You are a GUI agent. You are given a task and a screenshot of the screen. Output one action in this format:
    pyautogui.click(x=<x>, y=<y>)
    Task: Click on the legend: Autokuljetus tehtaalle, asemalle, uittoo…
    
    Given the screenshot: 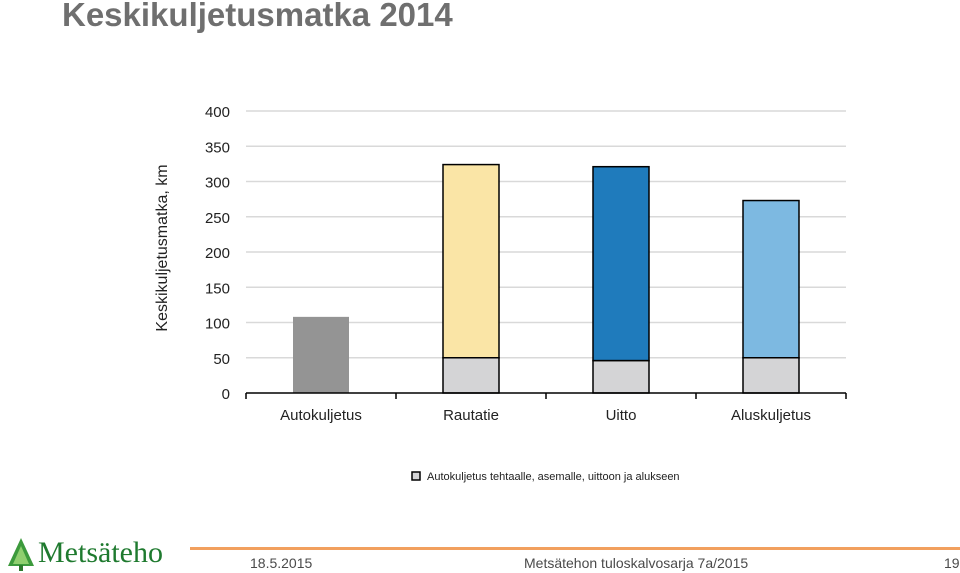 What is the action you would take?
    pyautogui.click(x=545, y=477)
    